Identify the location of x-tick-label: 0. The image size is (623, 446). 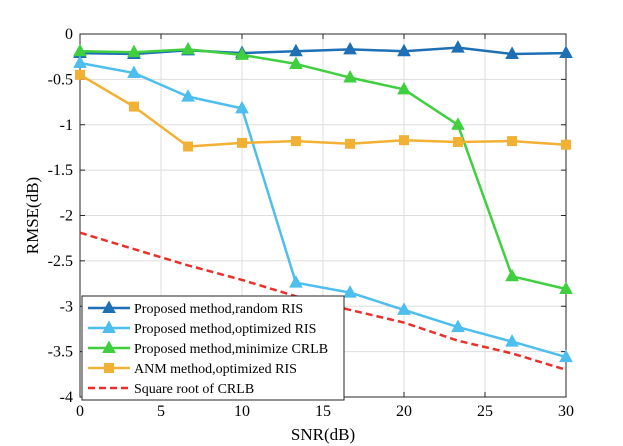
(80, 411).